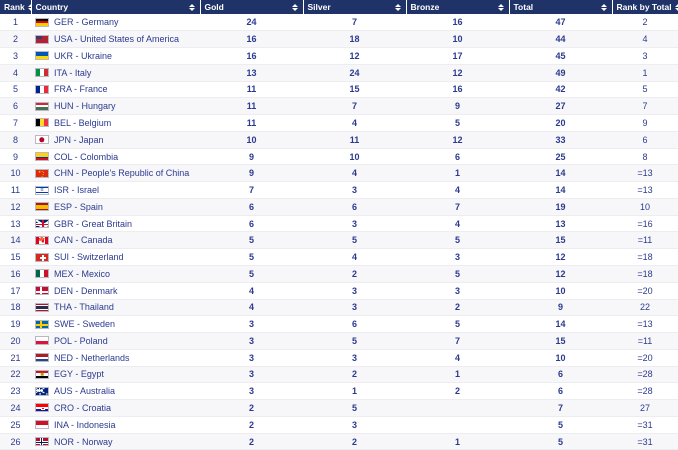 The width and height of the screenshot is (678, 450). What do you see at coordinates (339, 240) in the screenshot?
I see `table-row: 14 🍁 CAN - Canada 5 5 5 15 =11` at bounding box center [339, 240].